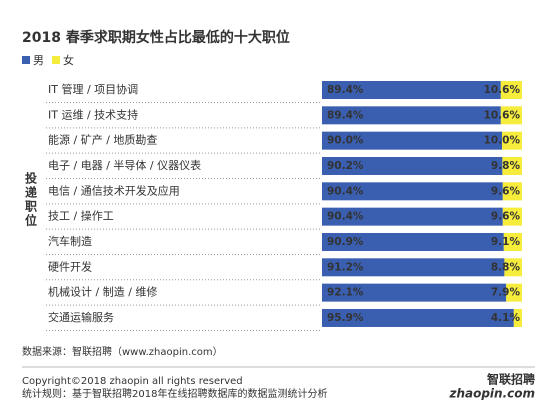  I want to click on category-label: 能源 / 矿产 / 地质勘查, so click(102, 140).